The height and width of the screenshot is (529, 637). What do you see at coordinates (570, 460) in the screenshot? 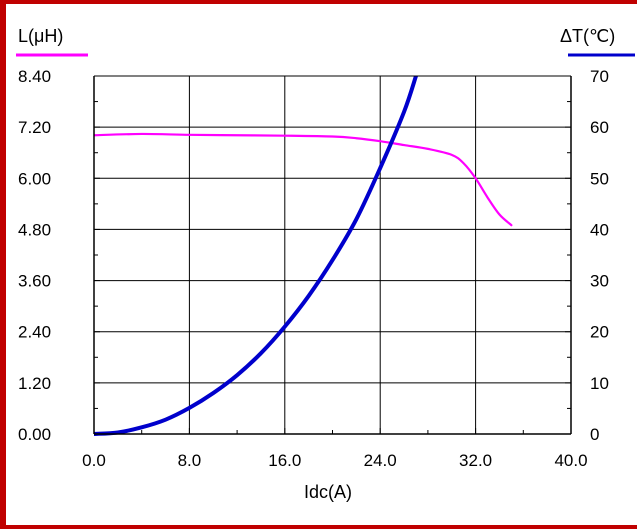
I see `x-tick-label: 40.0` at bounding box center [570, 460].